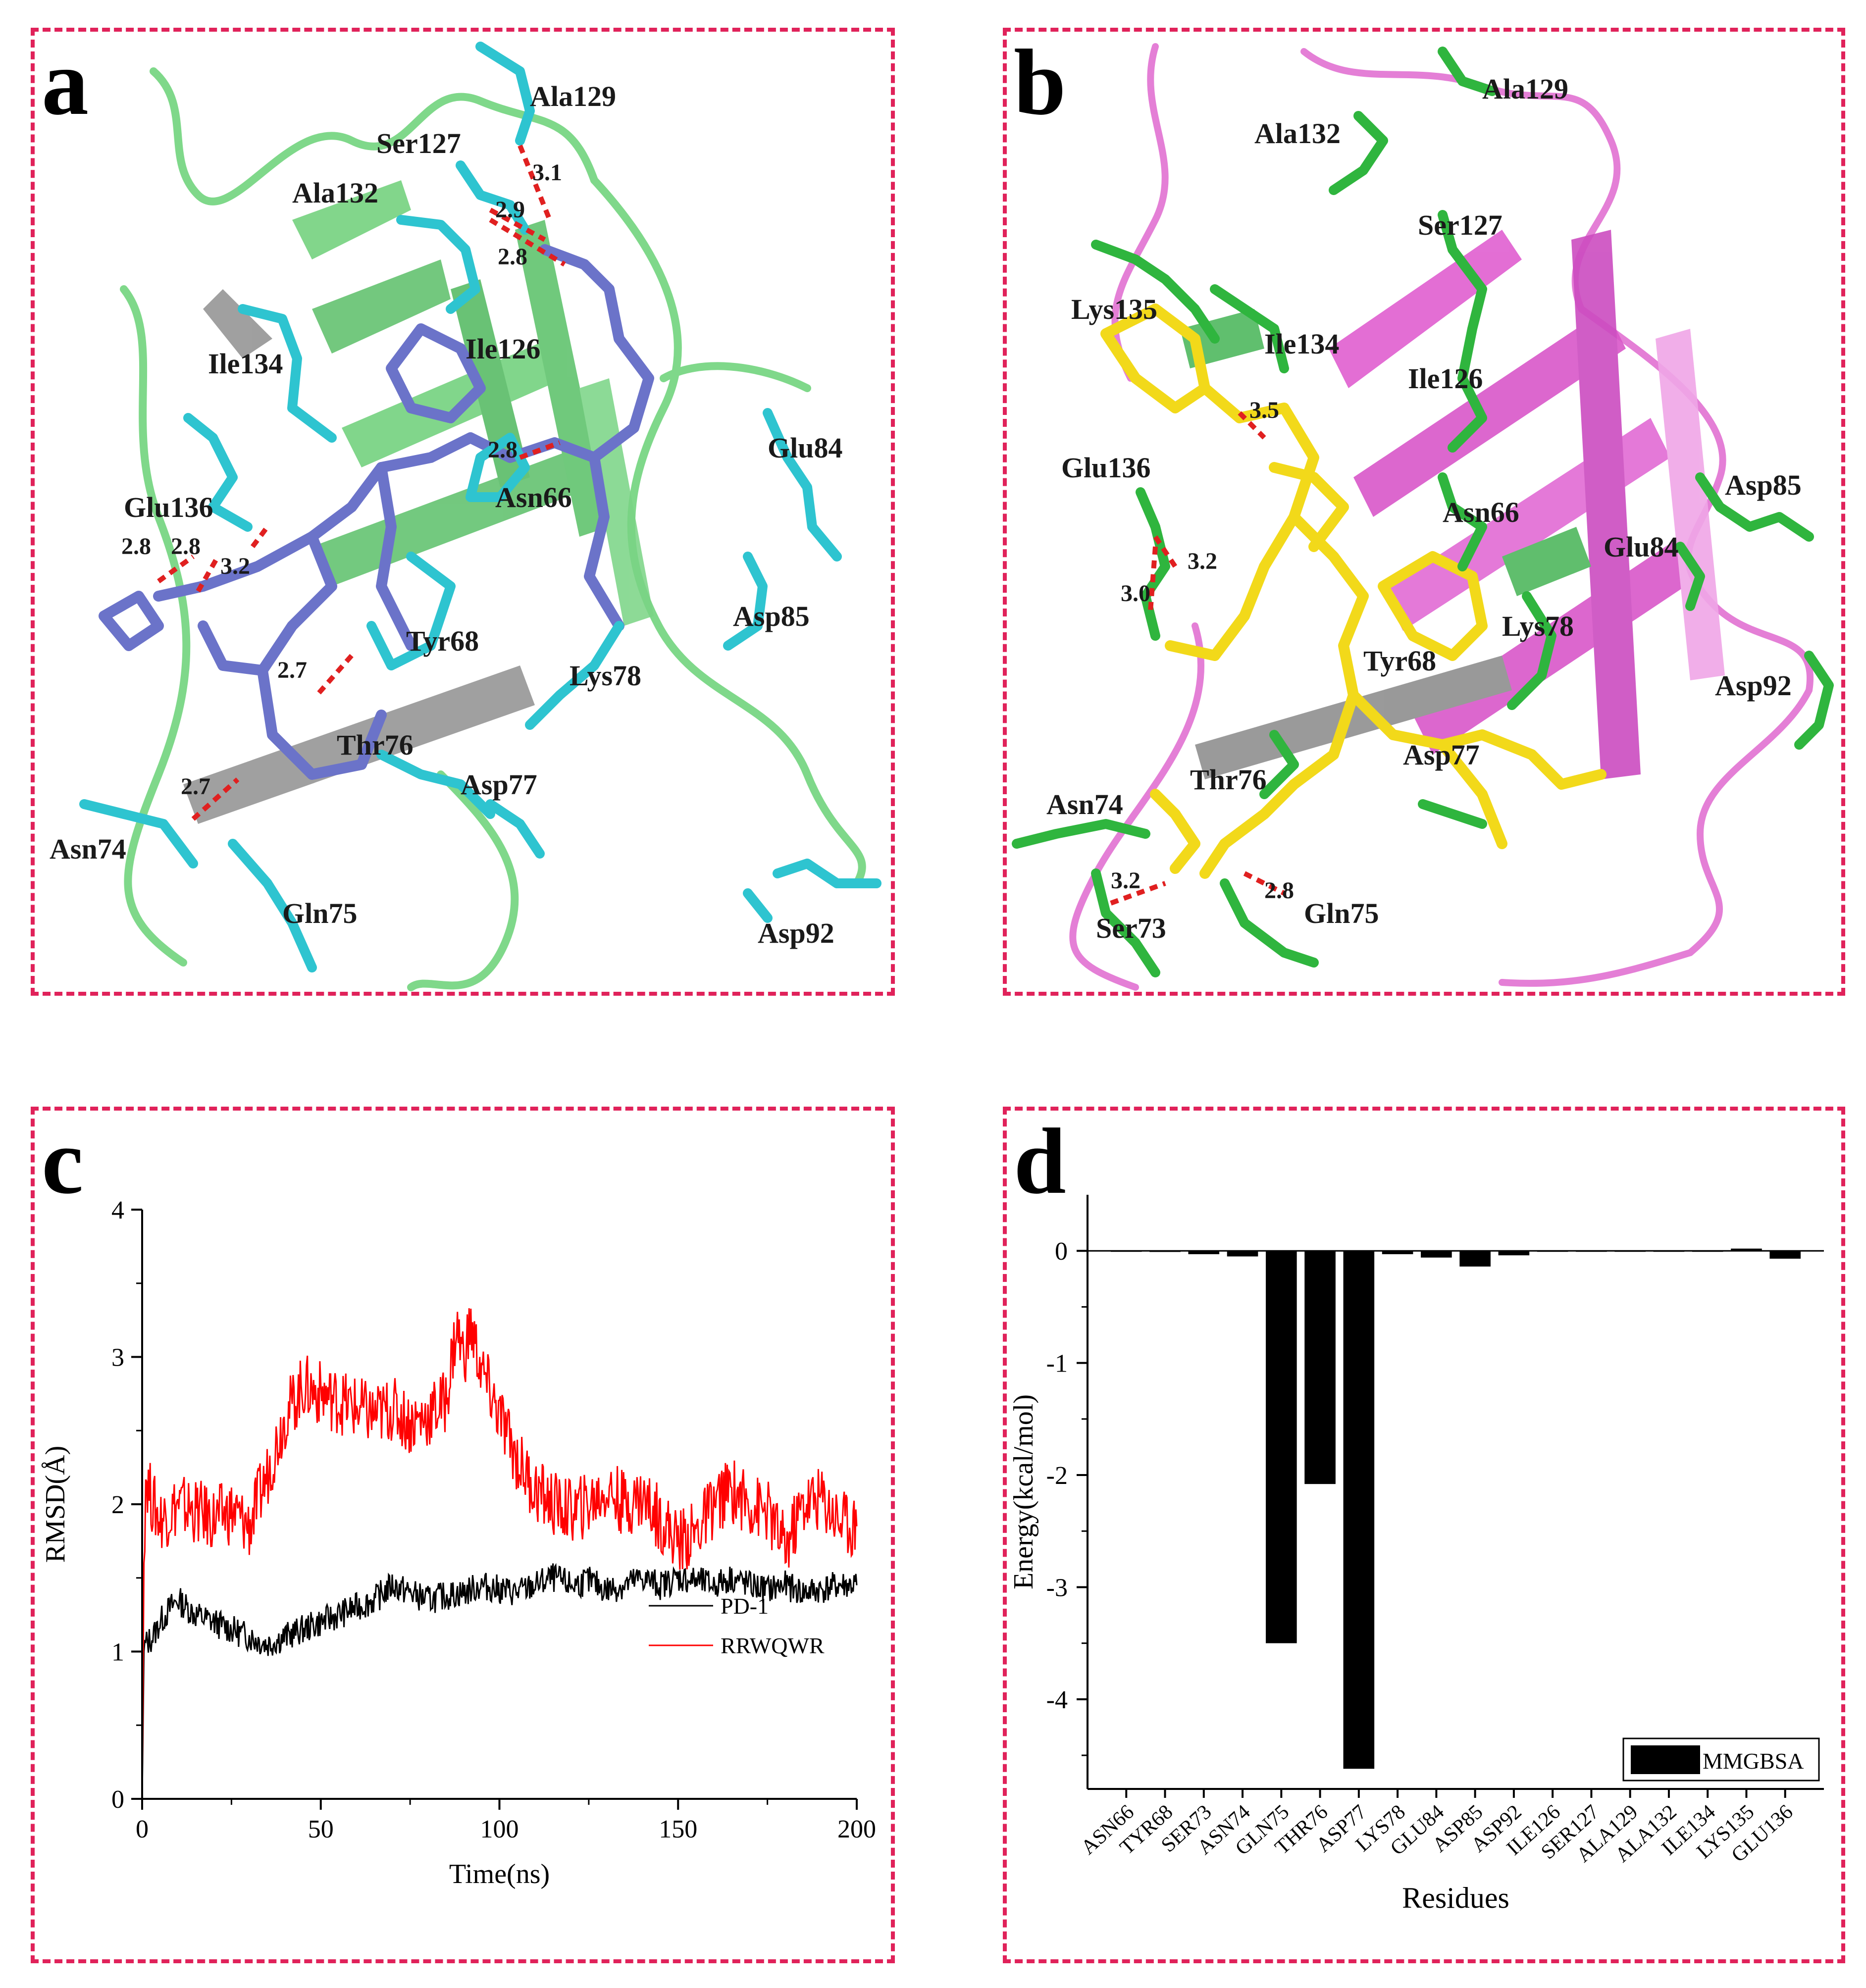 Image resolution: width=1866 pixels, height=1988 pixels. I want to click on x-tick-label: 150, so click(678, 1829).